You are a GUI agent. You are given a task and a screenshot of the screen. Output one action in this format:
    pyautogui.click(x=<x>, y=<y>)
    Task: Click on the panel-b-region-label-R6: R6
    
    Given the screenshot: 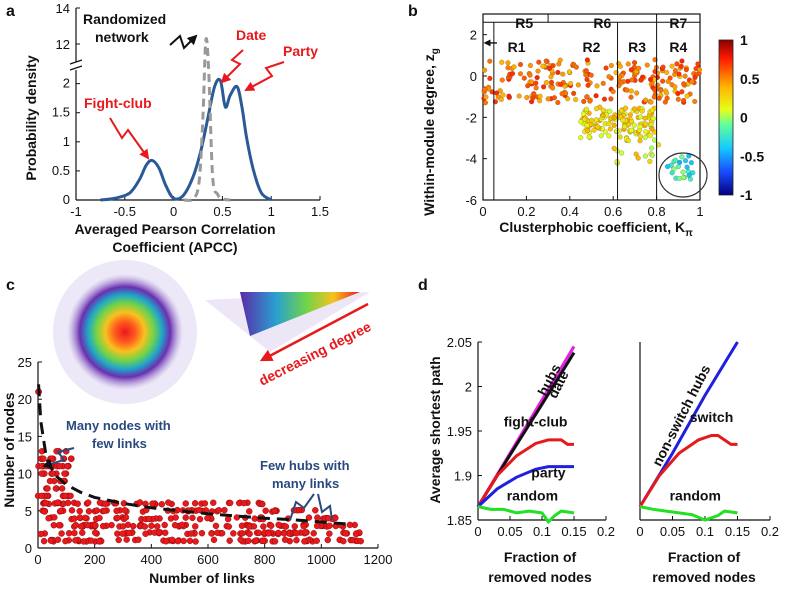 What is the action you would take?
    pyautogui.click(x=602, y=23)
    